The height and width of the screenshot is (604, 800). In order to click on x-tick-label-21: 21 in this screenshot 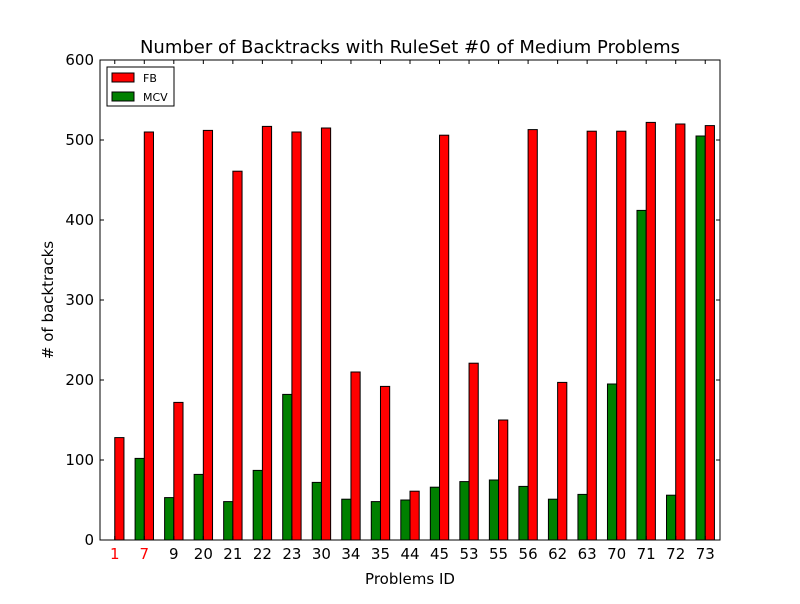, I will do `click(232, 554)`.